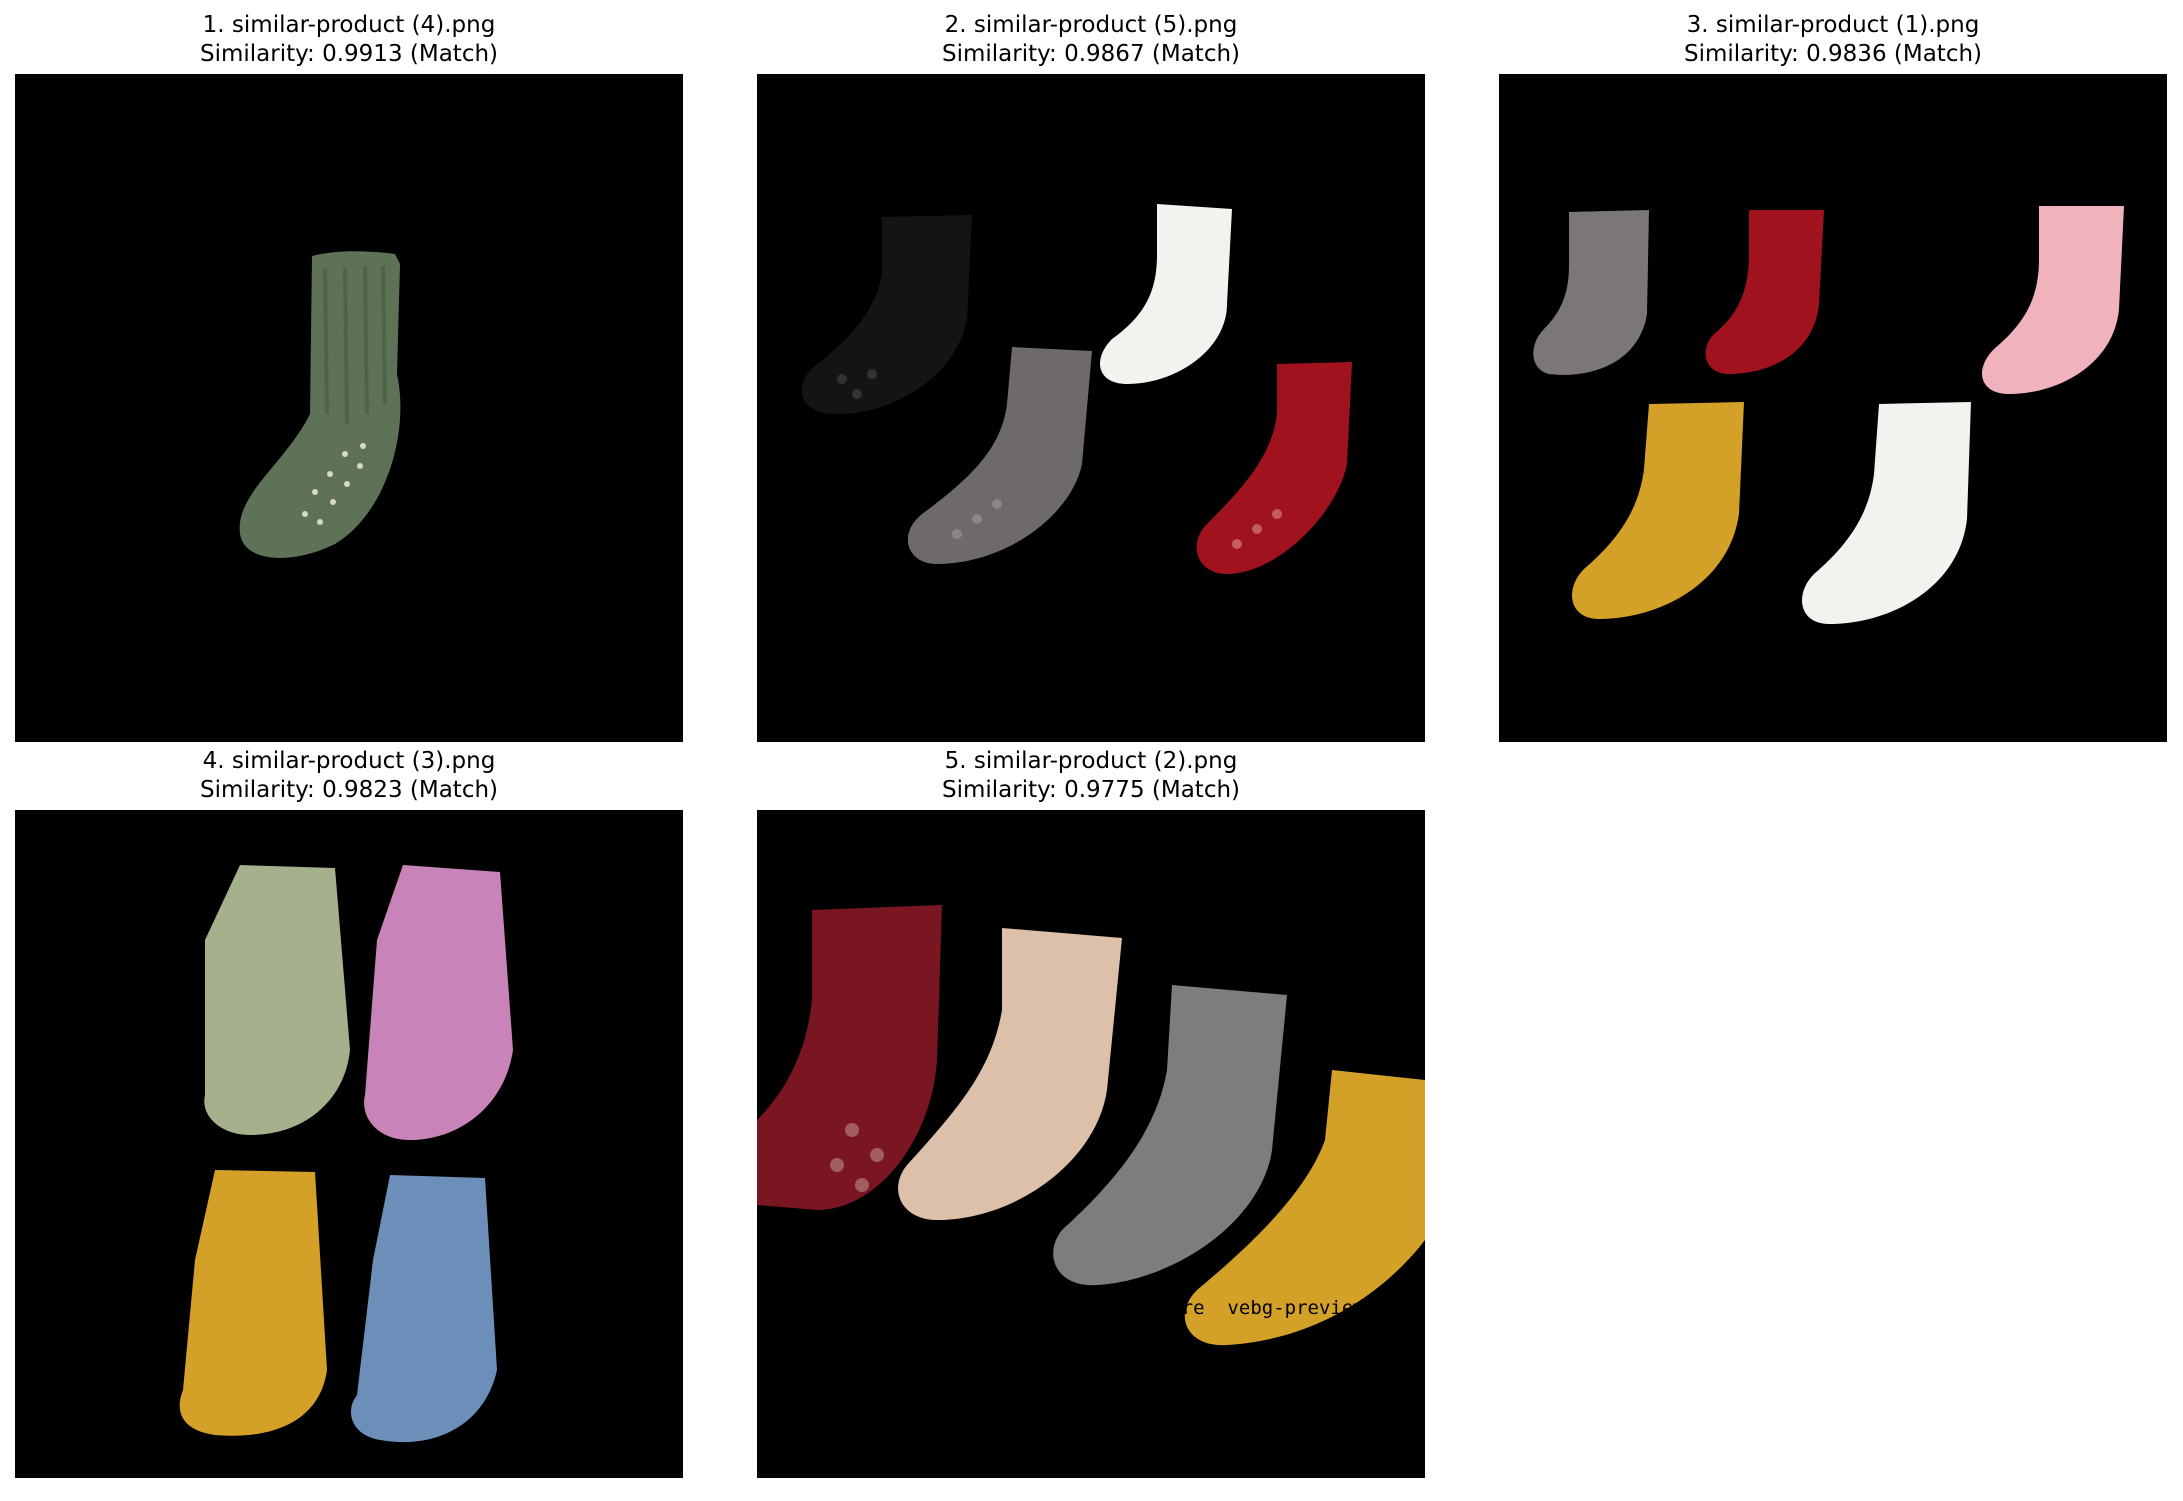 This screenshot has height=1501, width=2183. I want to click on panel-3-filename: 3. similar-product (1).png, so click(1833, 25).